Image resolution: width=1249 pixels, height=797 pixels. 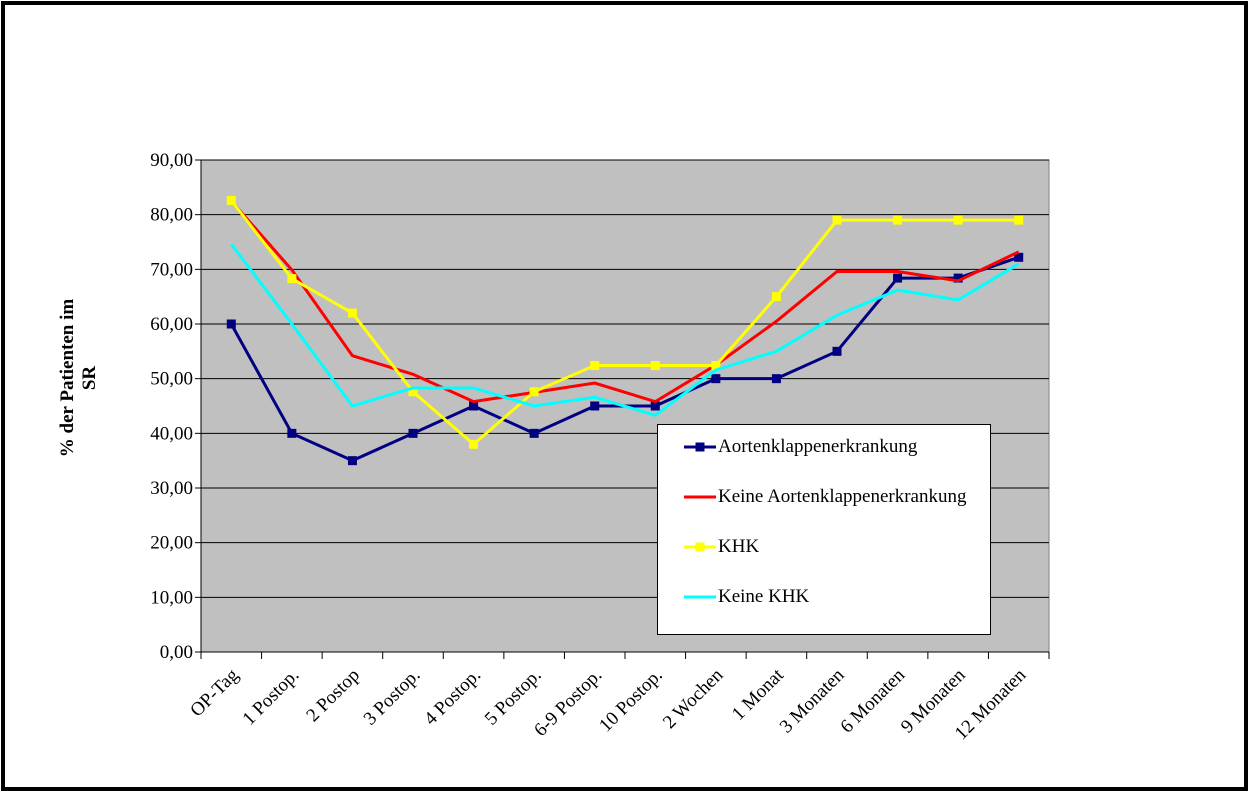 I want to click on legend-item: Aortenklappenerkrankung, so click(x=833, y=460).